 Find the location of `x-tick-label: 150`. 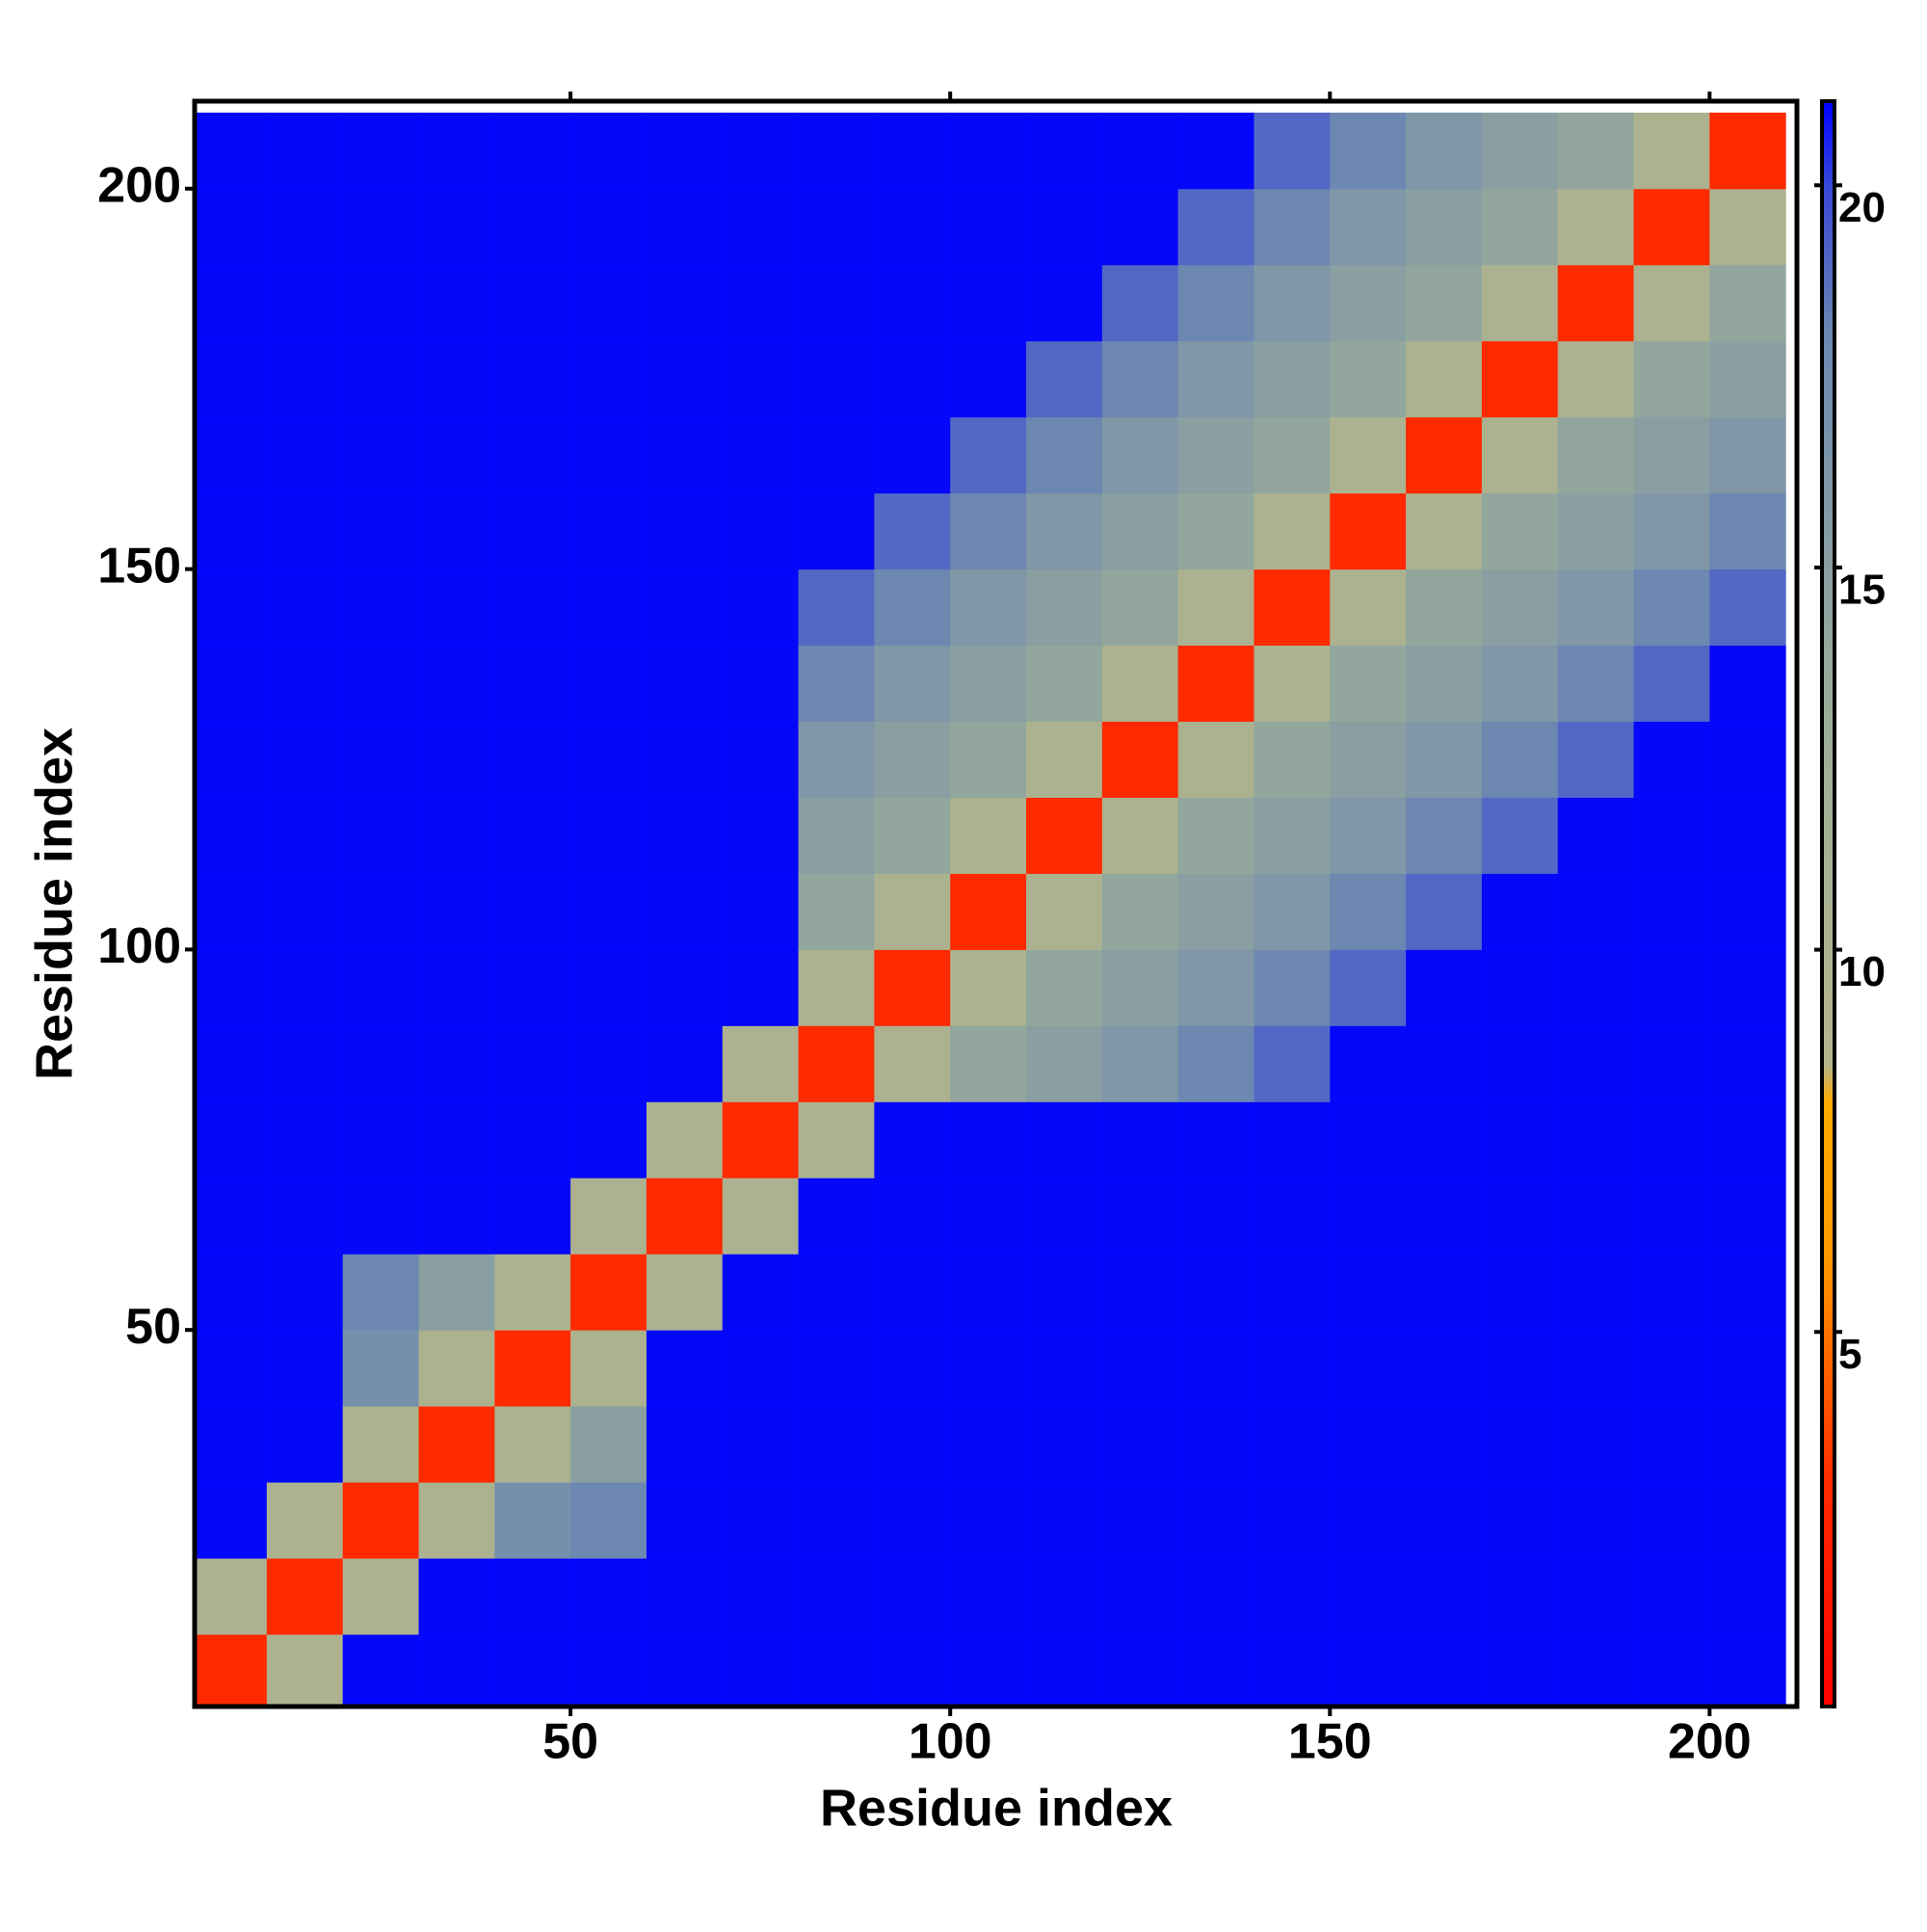

x-tick-label: 150 is located at coordinates (1330, 1742).